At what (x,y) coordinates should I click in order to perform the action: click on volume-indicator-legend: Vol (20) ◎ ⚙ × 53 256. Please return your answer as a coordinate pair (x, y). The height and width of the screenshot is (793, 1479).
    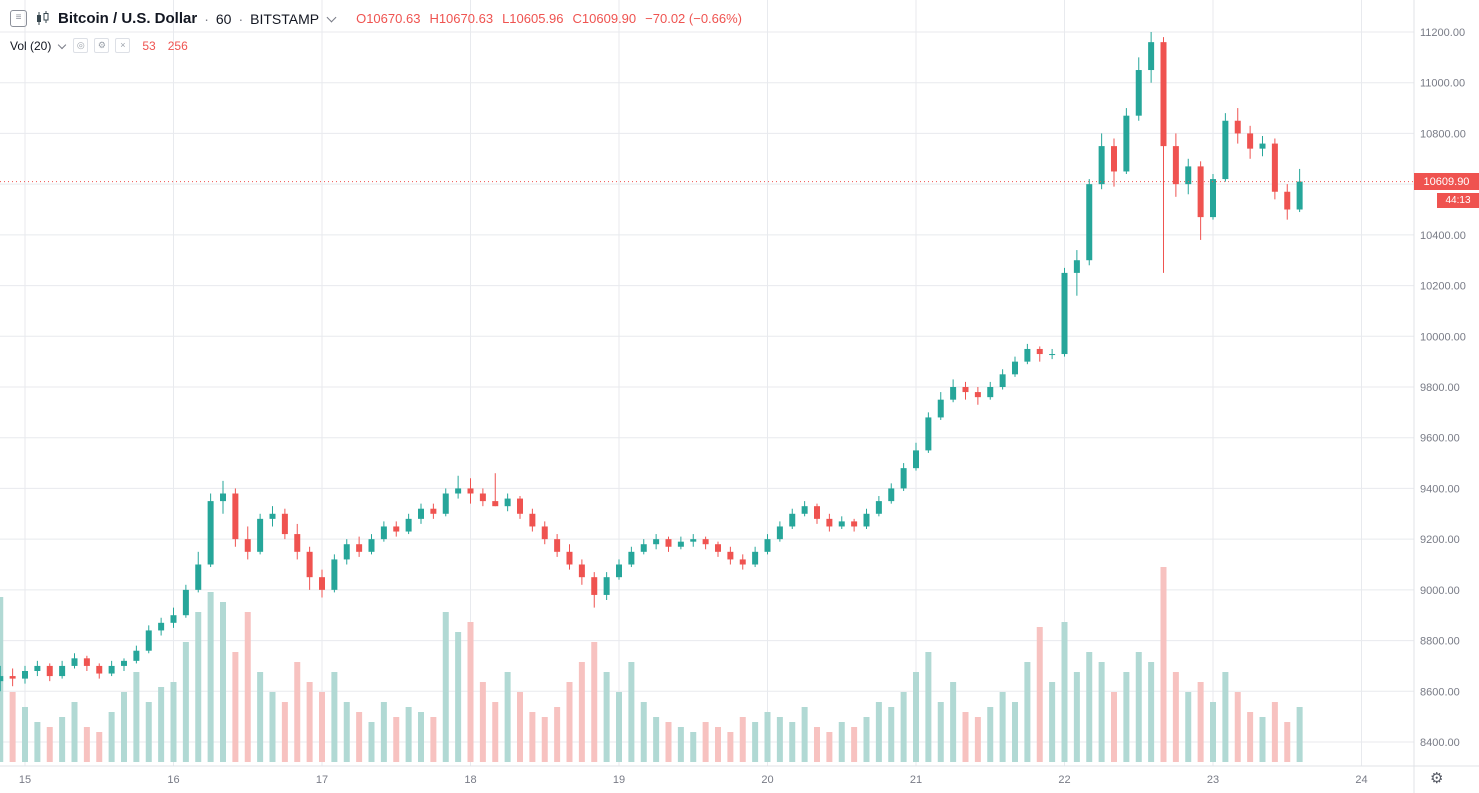
    Looking at the image, I should click on (99, 45).